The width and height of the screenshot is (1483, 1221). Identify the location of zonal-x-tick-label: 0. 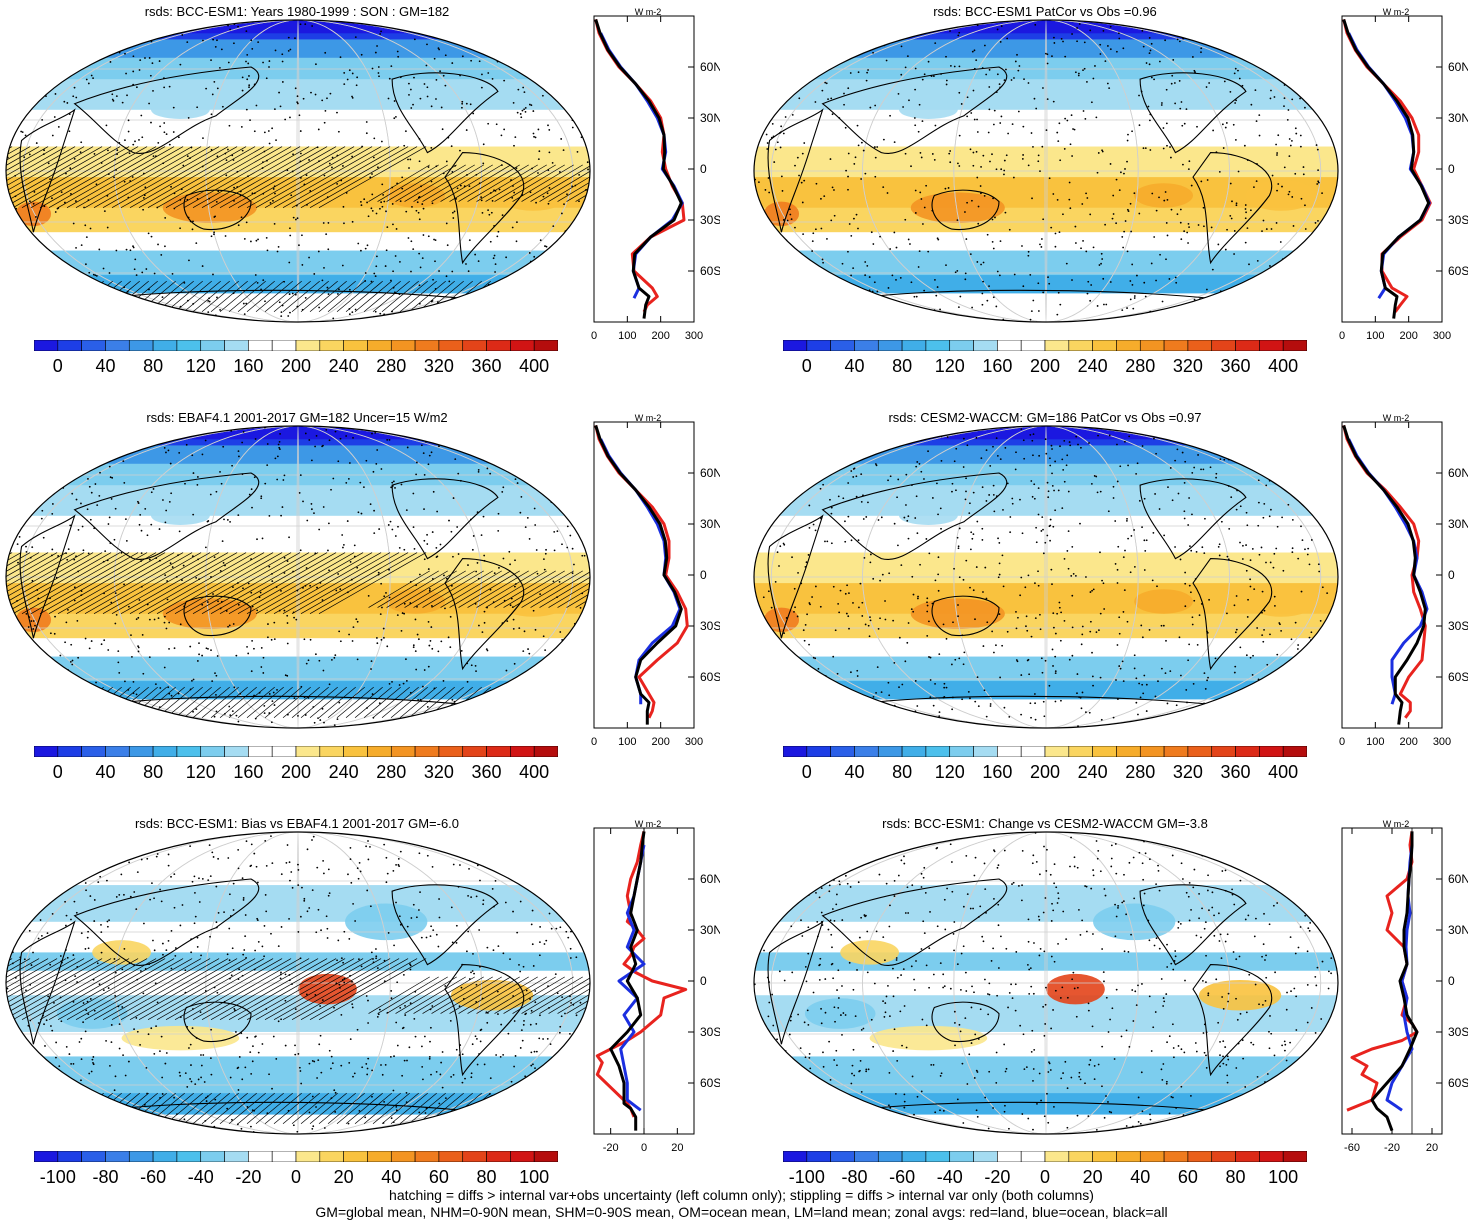
(1342, 336).